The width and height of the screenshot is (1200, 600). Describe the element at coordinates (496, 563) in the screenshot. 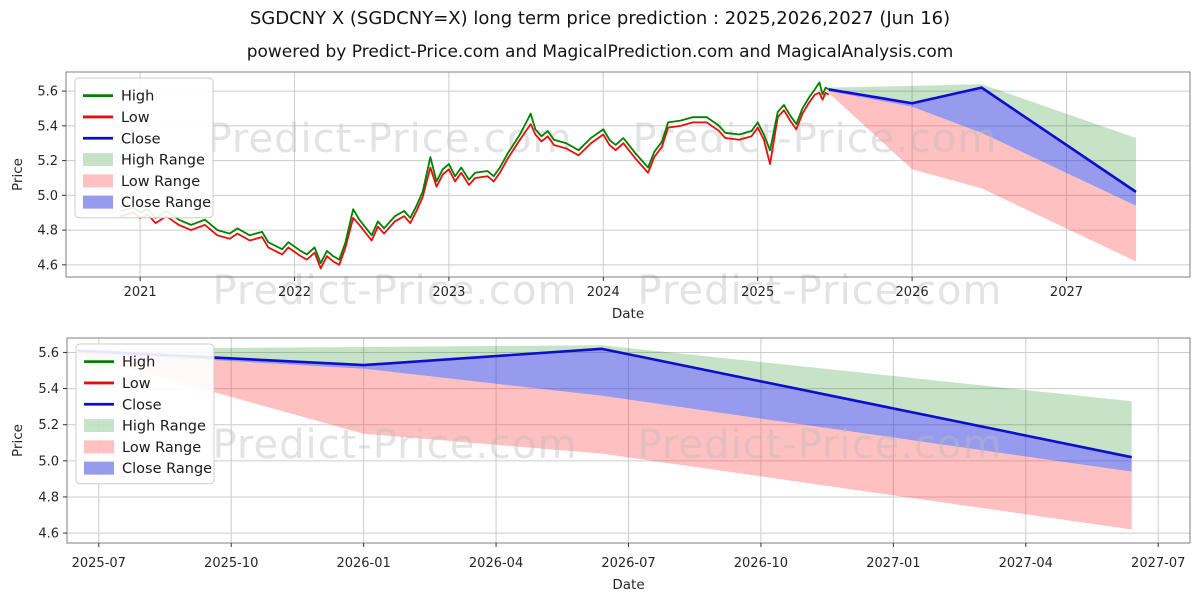

I see `x-tick-label: 2026-04` at that location.